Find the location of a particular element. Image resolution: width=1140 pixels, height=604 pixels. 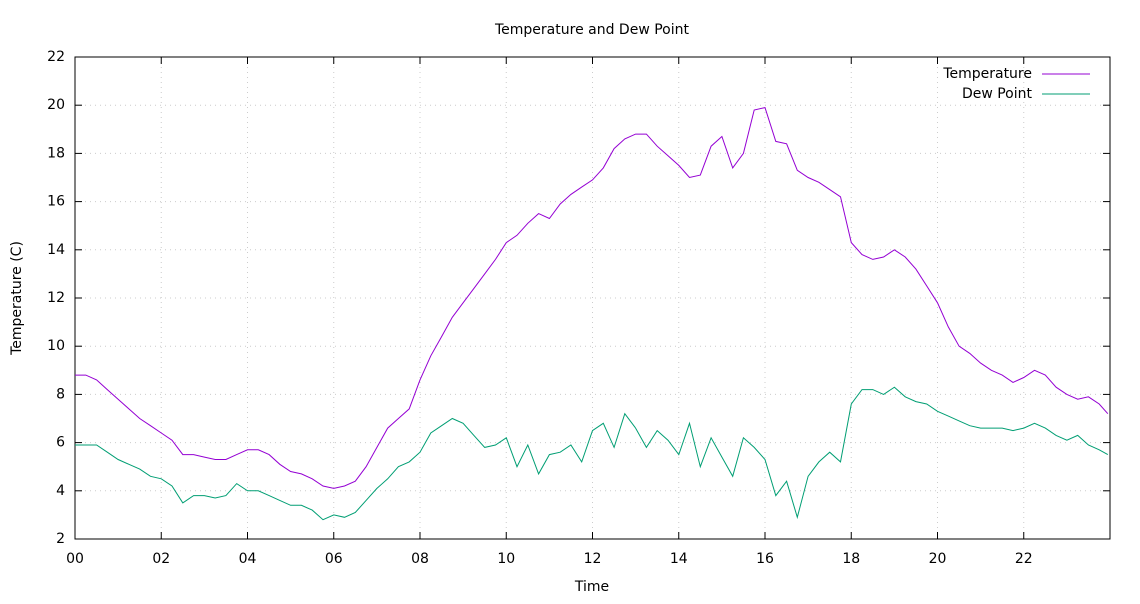

y-tick-label: 2 is located at coordinates (60, 539).